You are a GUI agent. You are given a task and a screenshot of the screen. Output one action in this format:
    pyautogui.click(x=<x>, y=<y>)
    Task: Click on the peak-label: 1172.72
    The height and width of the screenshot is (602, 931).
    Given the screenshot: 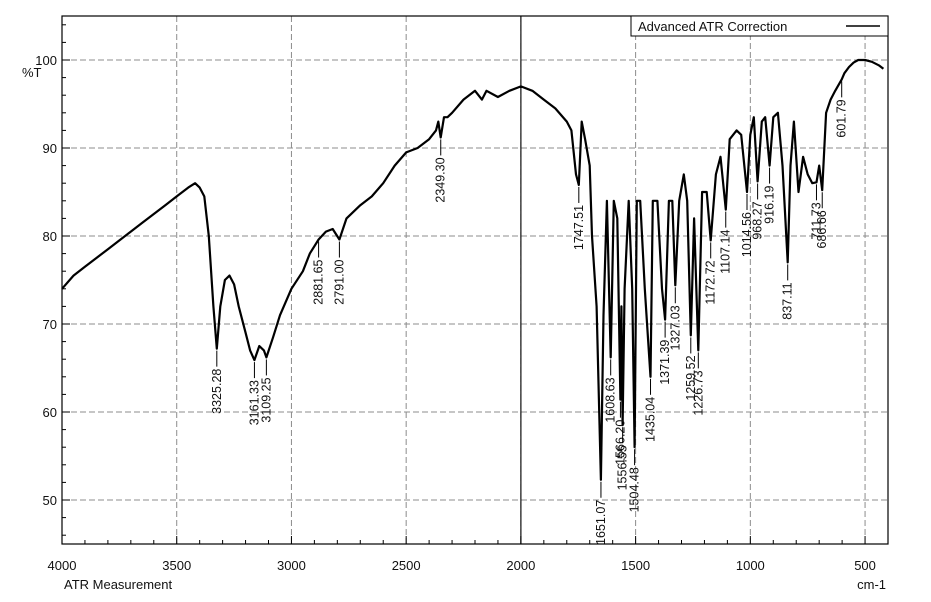 What is the action you would take?
    pyautogui.click(x=711, y=282)
    